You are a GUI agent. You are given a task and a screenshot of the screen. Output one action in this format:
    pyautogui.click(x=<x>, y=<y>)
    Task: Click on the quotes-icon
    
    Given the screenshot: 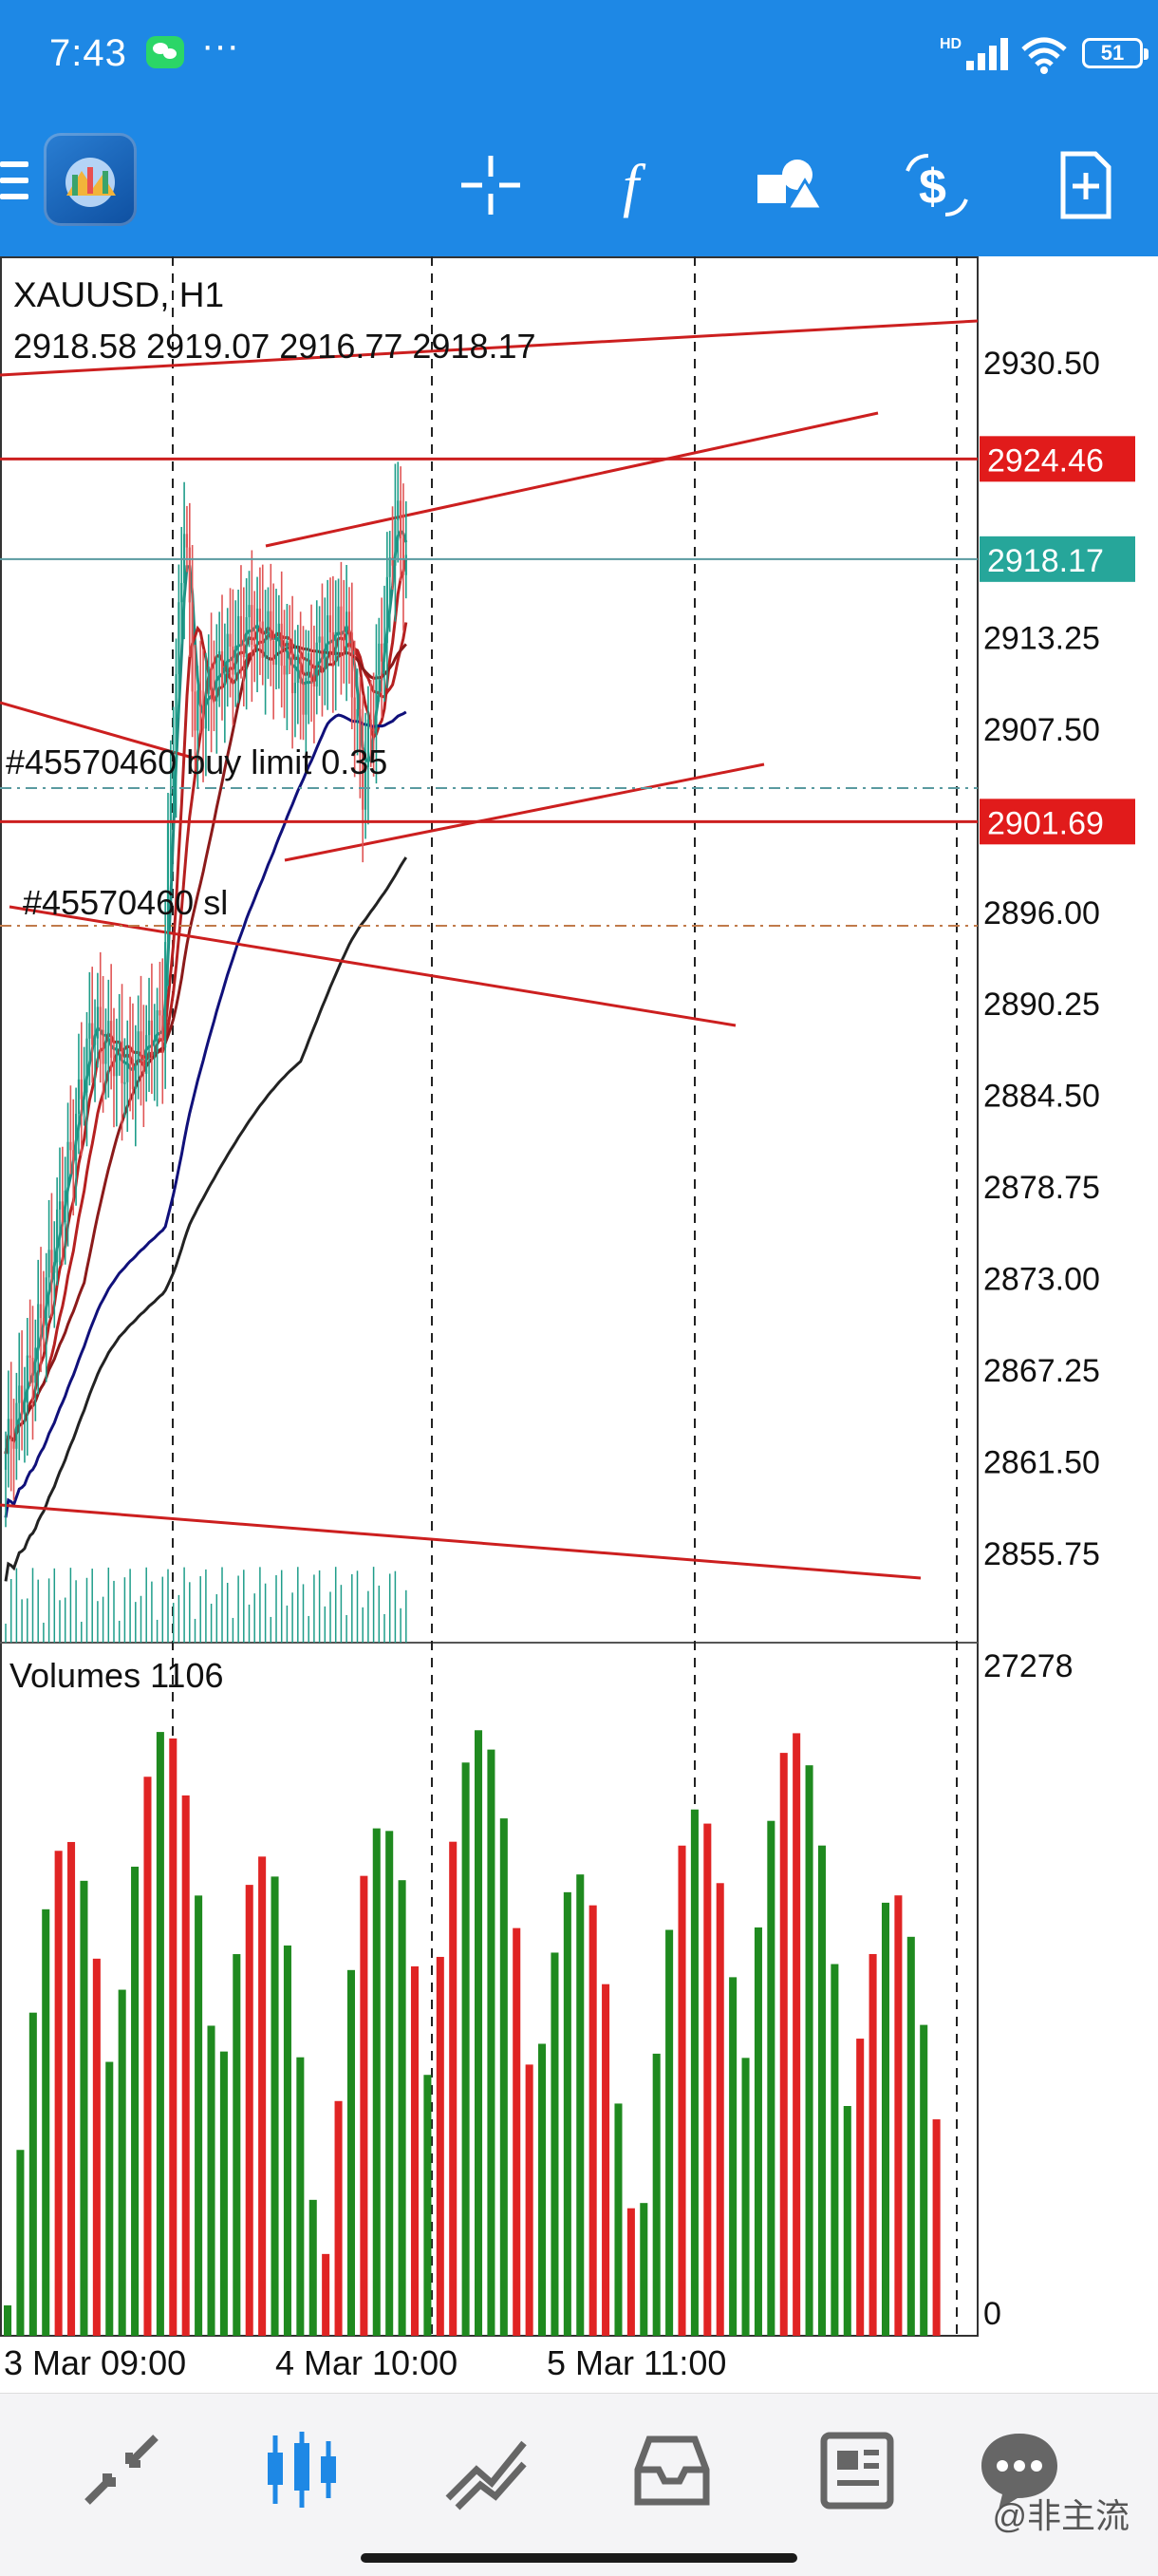 What is the action you would take?
    pyautogui.click(x=121, y=2469)
    